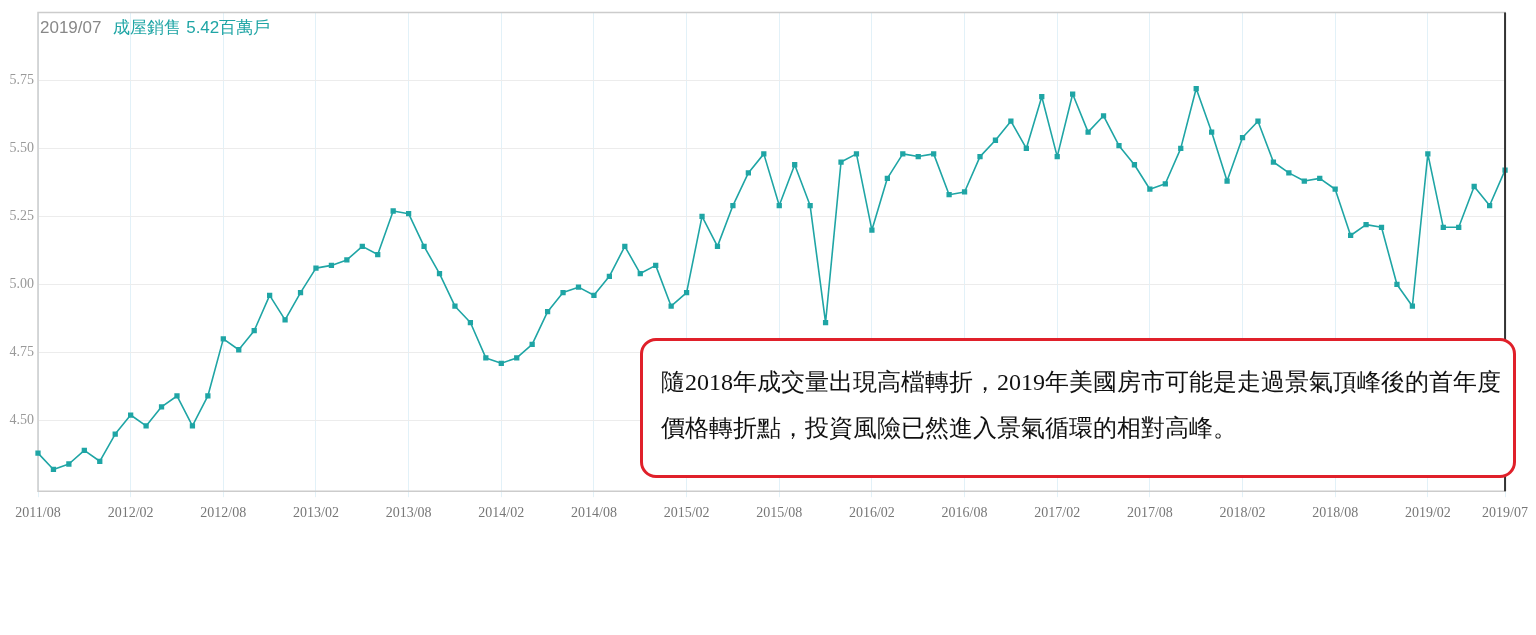  Describe the element at coordinates (21, 80) in the screenshot. I see `y-tick-label: 5.75` at that location.